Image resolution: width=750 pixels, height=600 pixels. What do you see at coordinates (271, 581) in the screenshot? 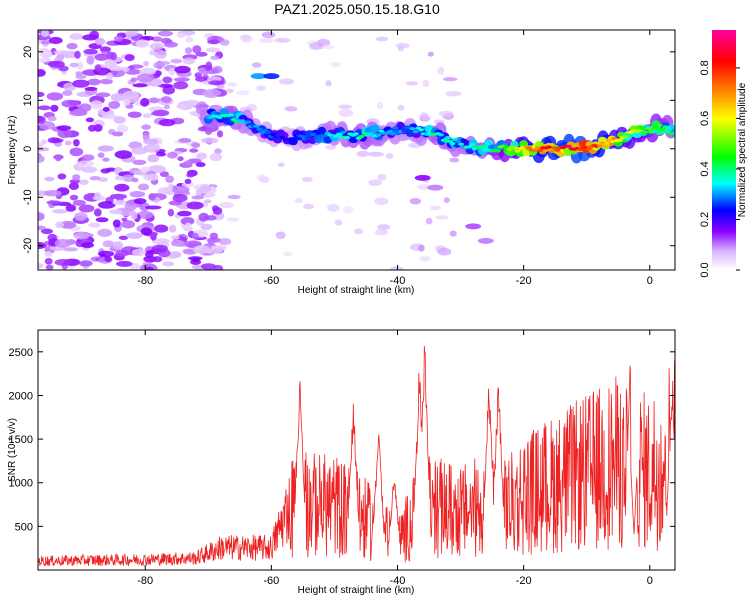
I see `snr-x-tick-label: -60` at bounding box center [271, 581].